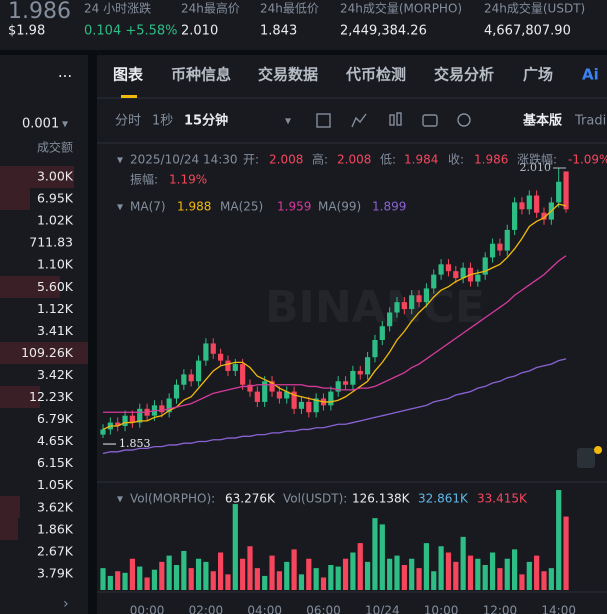 The height and width of the screenshot is (614, 607). I want to click on interval: 1秒, so click(162, 121).